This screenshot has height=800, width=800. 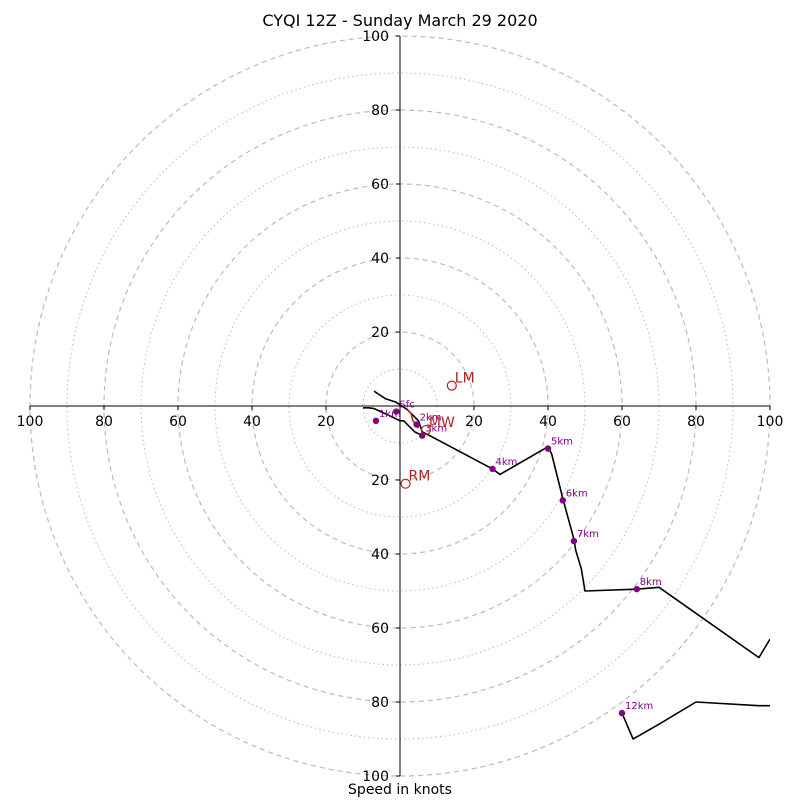 What do you see at coordinates (400, 790) in the screenshot?
I see `x-axis-label: Speed in knots` at bounding box center [400, 790].